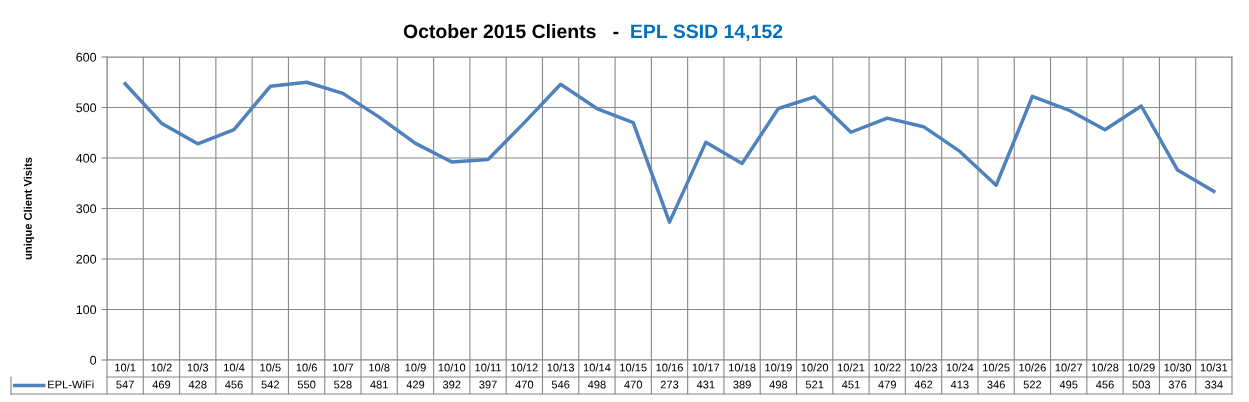 The width and height of the screenshot is (1249, 402). What do you see at coordinates (814, 384) in the screenshot?
I see `data-label: 521` at bounding box center [814, 384].